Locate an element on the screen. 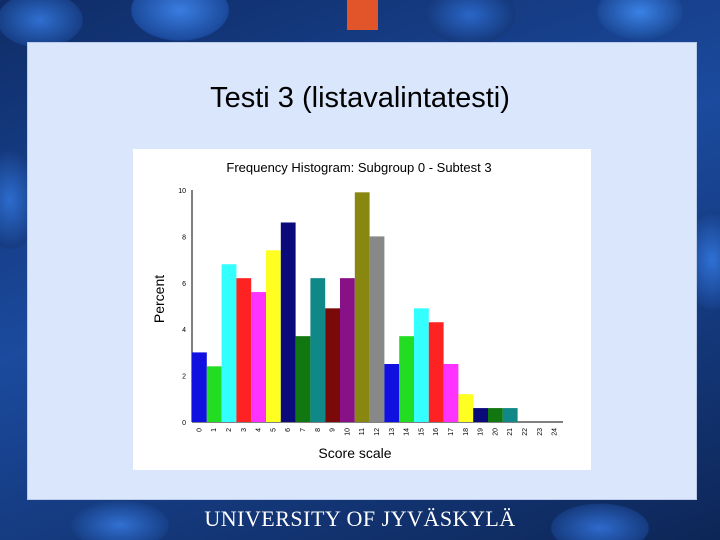  x-tick-label: 16 is located at coordinates (436, 432).